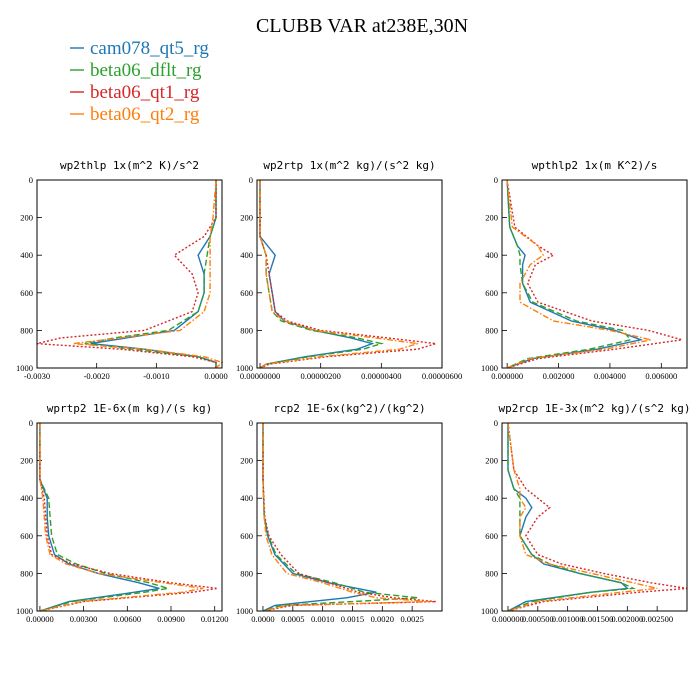 The width and height of the screenshot is (700, 700). I want to click on x-tick-label: -0.0010, so click(156, 376).